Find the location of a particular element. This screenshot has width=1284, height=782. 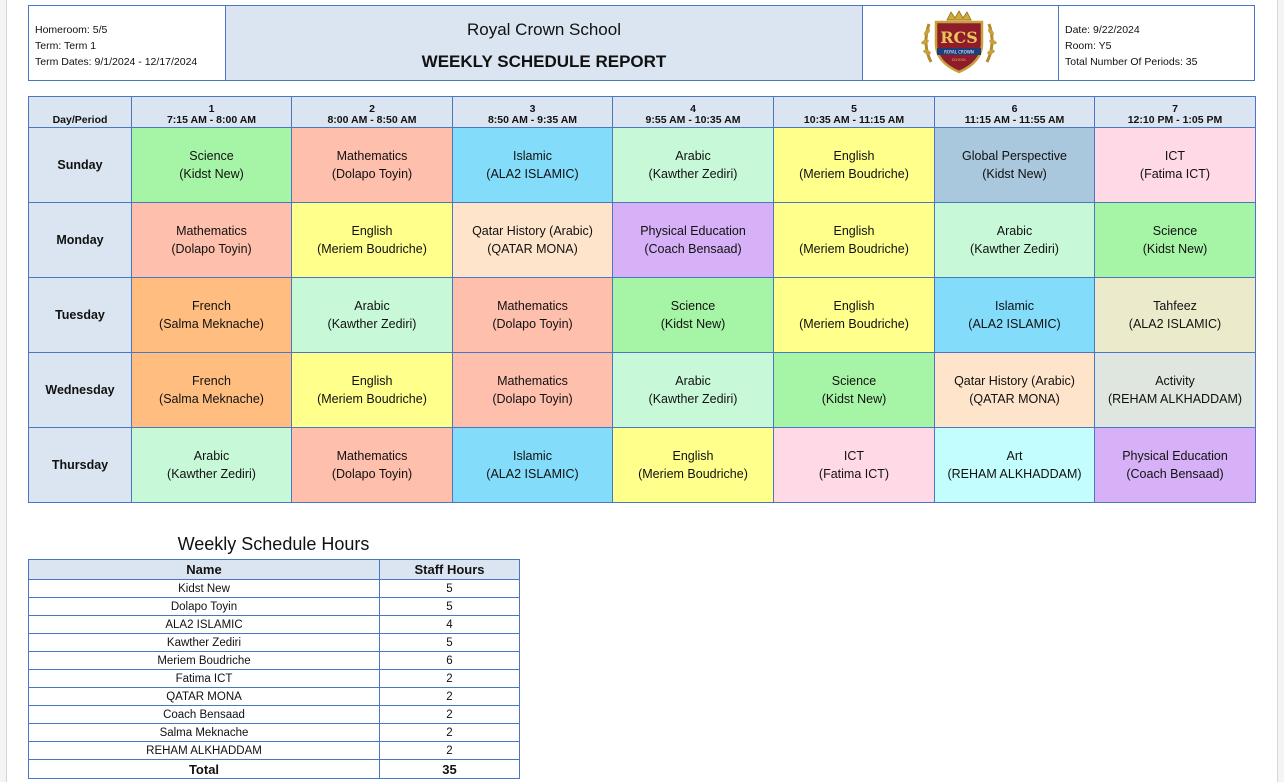

period-header: 3 8:50 AM - 9:35 AM is located at coordinates (532, 112).